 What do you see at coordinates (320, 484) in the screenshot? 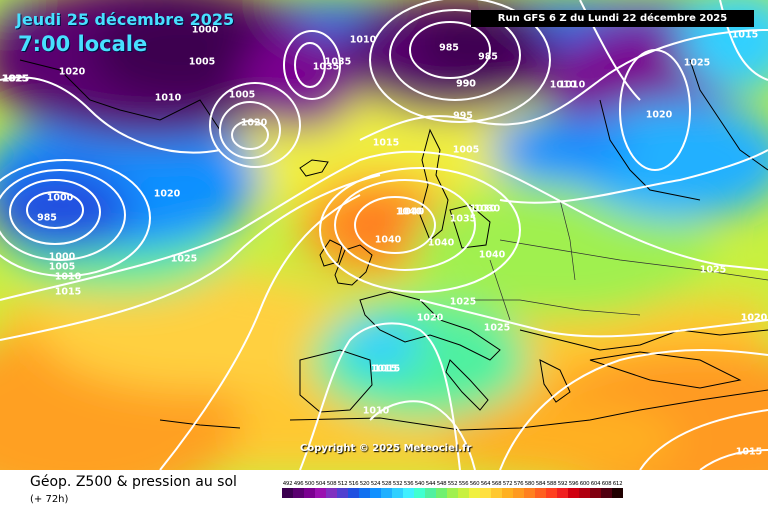
I see `legend-value: 504` at bounding box center [320, 484].